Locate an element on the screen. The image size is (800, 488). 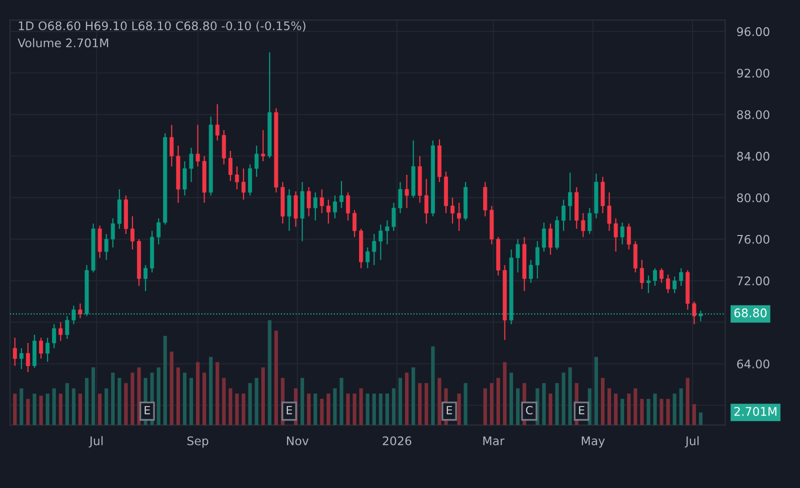
x-tick-label: May is located at coordinates (593, 442).